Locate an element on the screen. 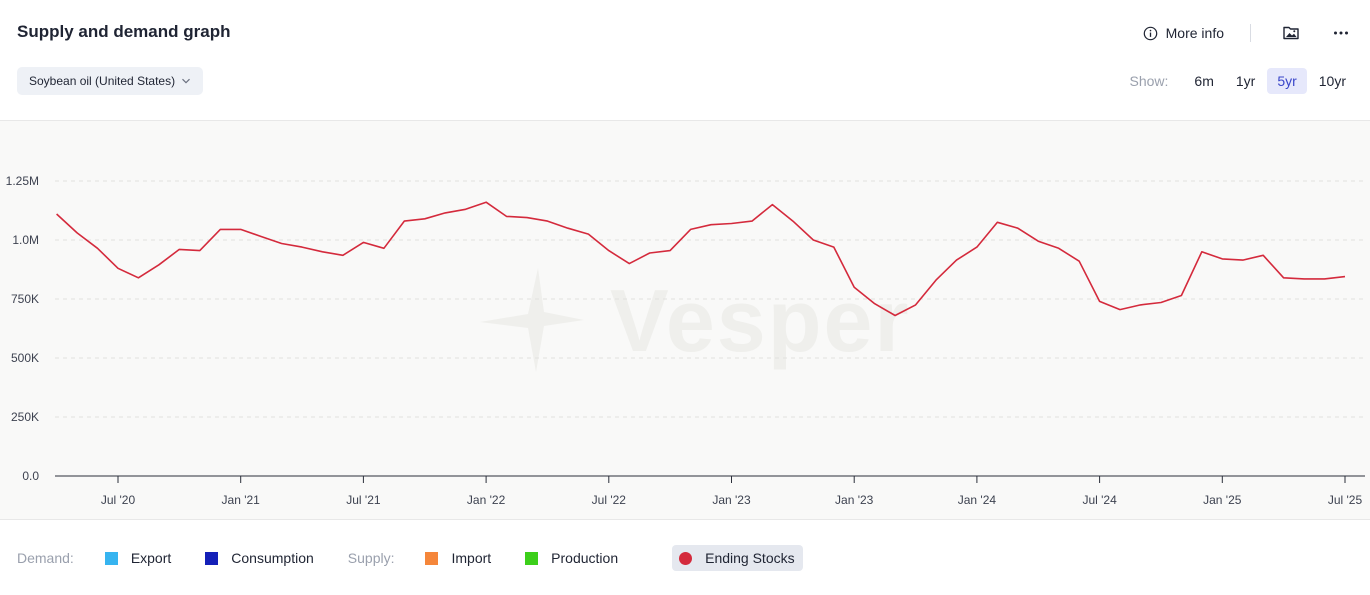 The height and width of the screenshot is (595, 1370). import-swatch is located at coordinates (432, 558).